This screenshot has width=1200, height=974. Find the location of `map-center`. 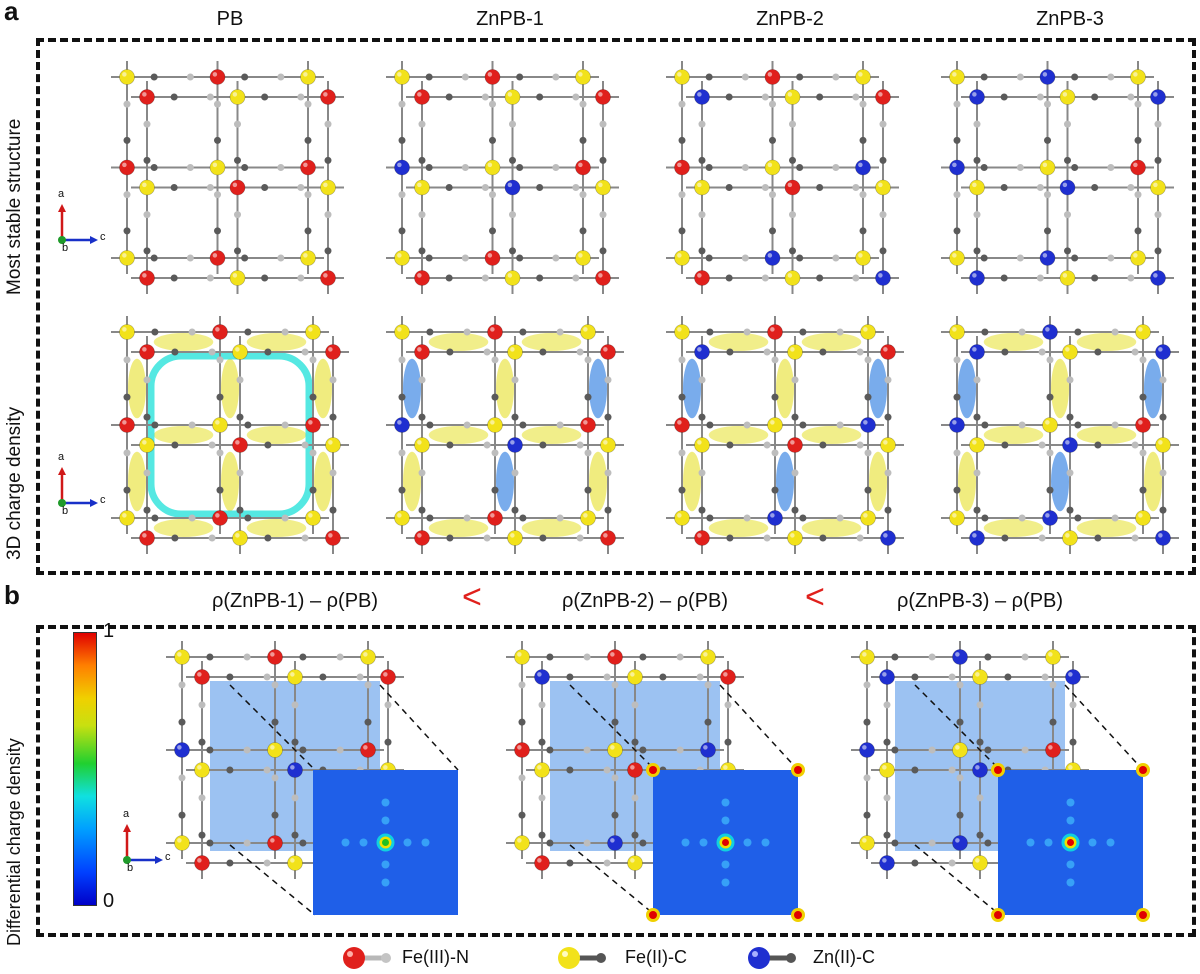

map-center is located at coordinates (385, 842).